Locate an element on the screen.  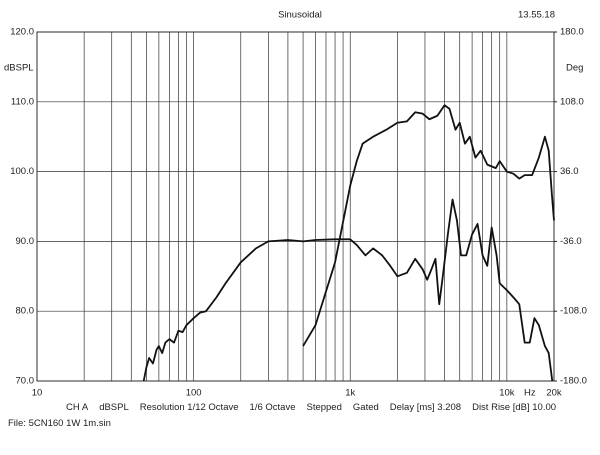
chart-title: Sinusoidal is located at coordinates (300, 15).